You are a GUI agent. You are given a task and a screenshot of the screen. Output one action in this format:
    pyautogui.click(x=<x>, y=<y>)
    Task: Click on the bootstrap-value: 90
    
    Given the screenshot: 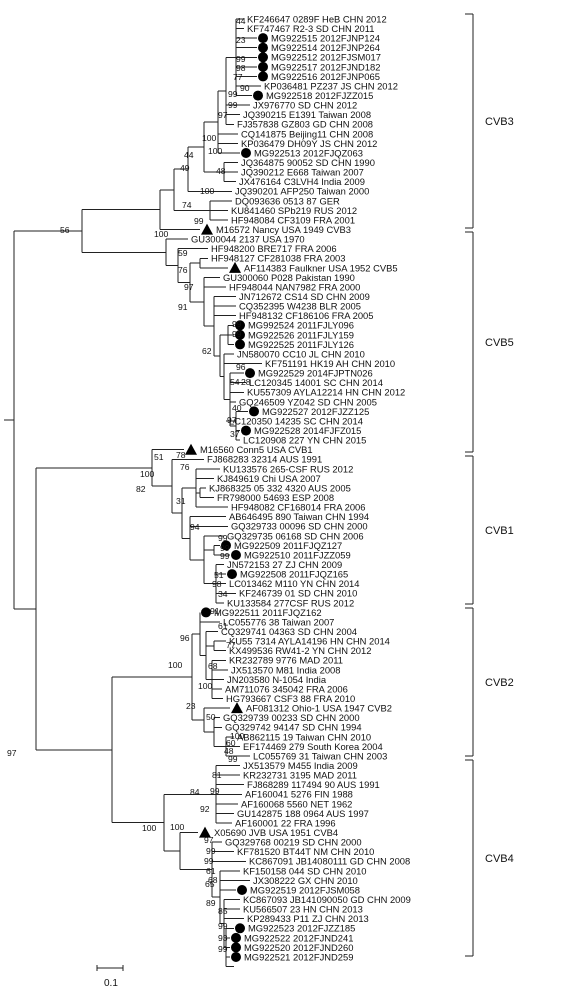 What is the action you would take?
    pyautogui.click(x=245, y=88)
    